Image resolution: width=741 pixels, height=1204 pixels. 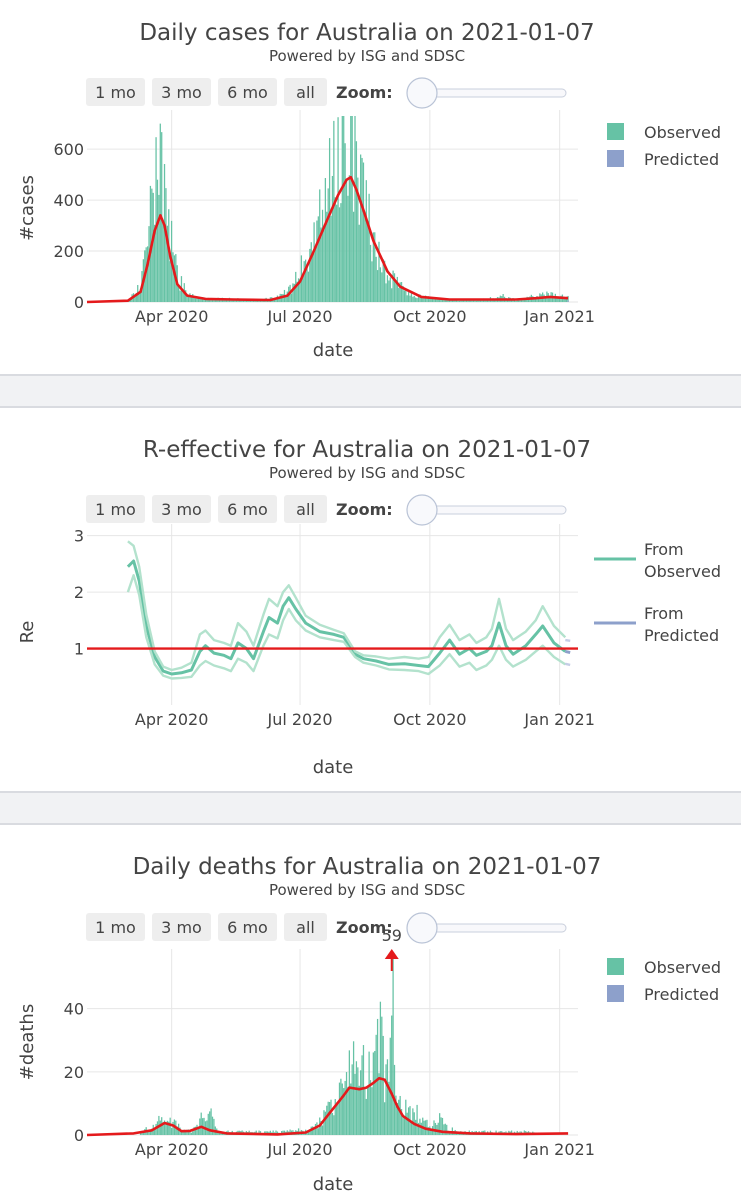 I want to click on legend: Observed Predicted, so click(x=664, y=981).